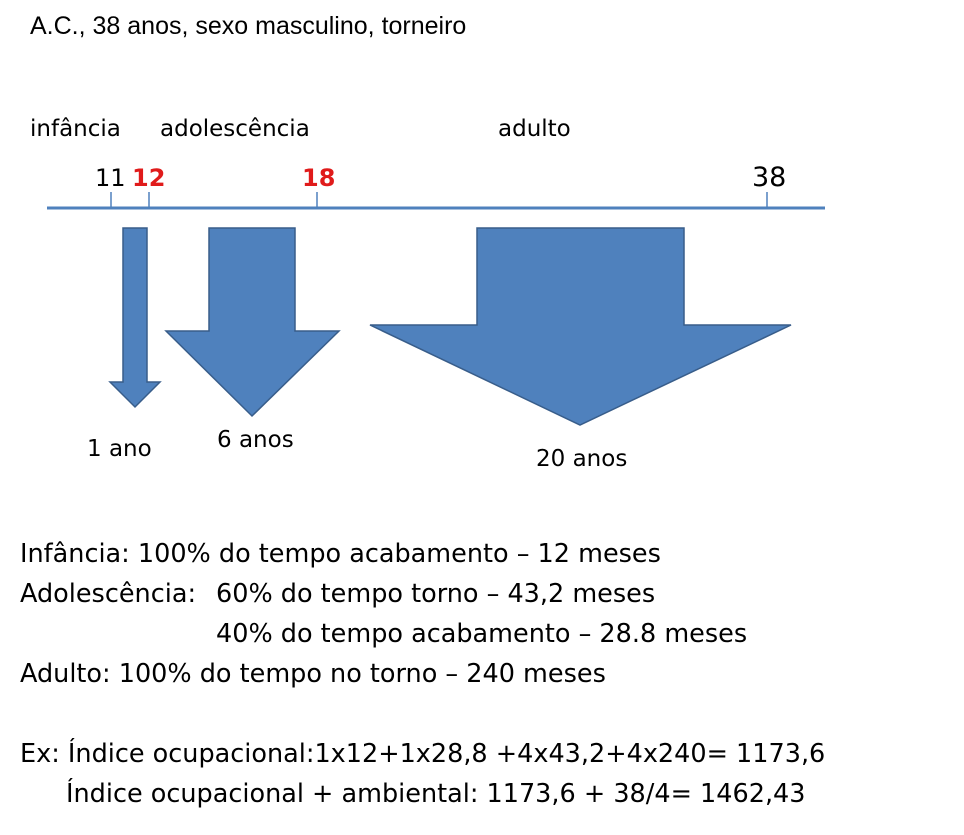 Image resolution: width=964 pixels, height=835 pixels. Describe the element at coordinates (482, 634) in the screenshot. I see `line-adolescencia-acabamento: 40% do tempo acabamento – 28.8 meses` at that location.